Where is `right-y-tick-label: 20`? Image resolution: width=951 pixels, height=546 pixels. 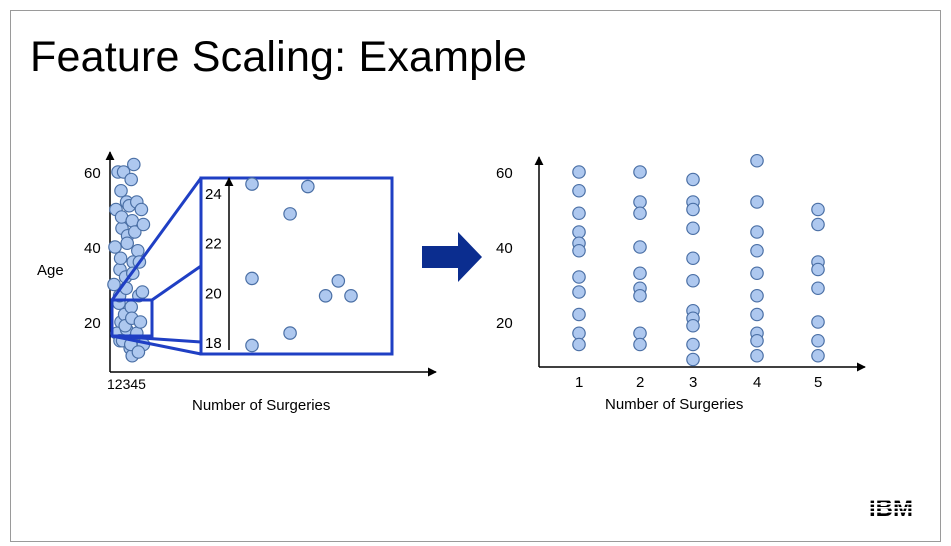
right-y-tick-label: 20 is located at coordinates (504, 323).